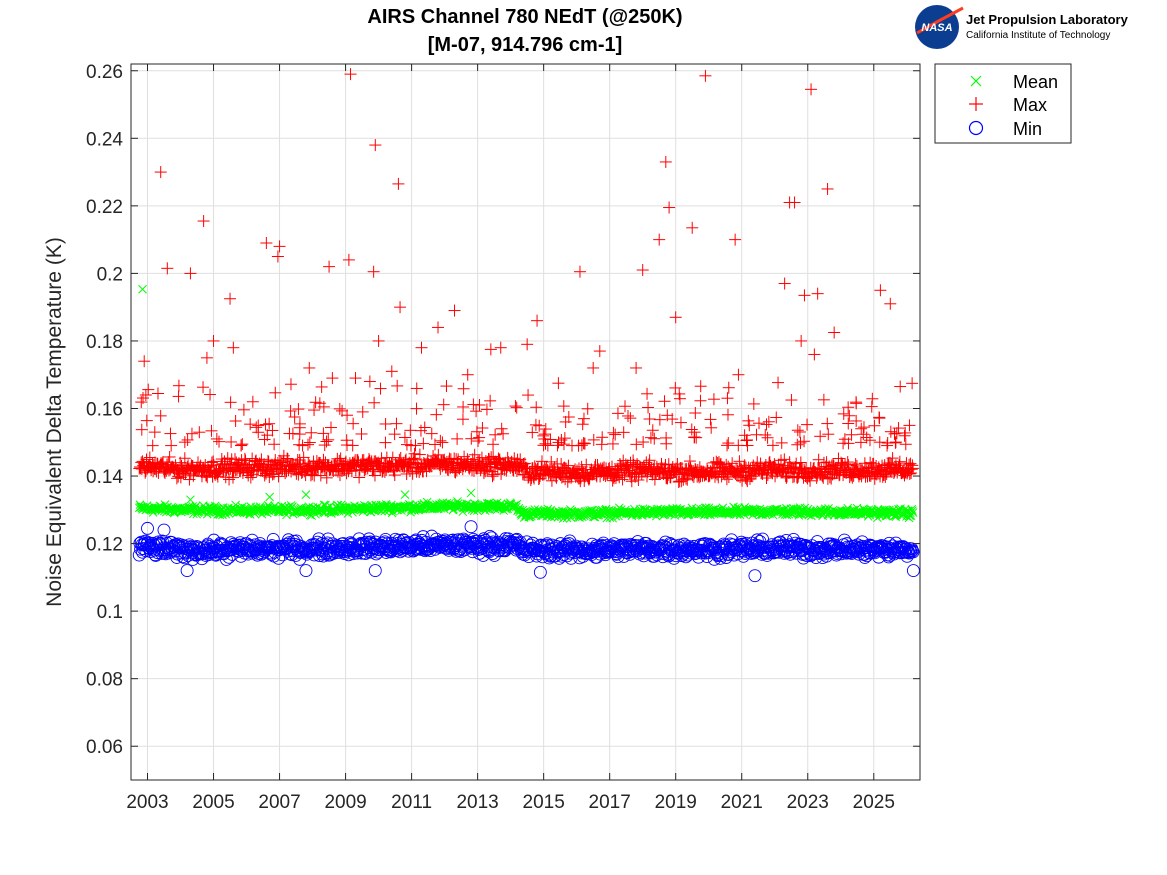 Image resolution: width=1167 pixels, height=875 pixels. I want to click on x-tick-label: 2019, so click(676, 802).